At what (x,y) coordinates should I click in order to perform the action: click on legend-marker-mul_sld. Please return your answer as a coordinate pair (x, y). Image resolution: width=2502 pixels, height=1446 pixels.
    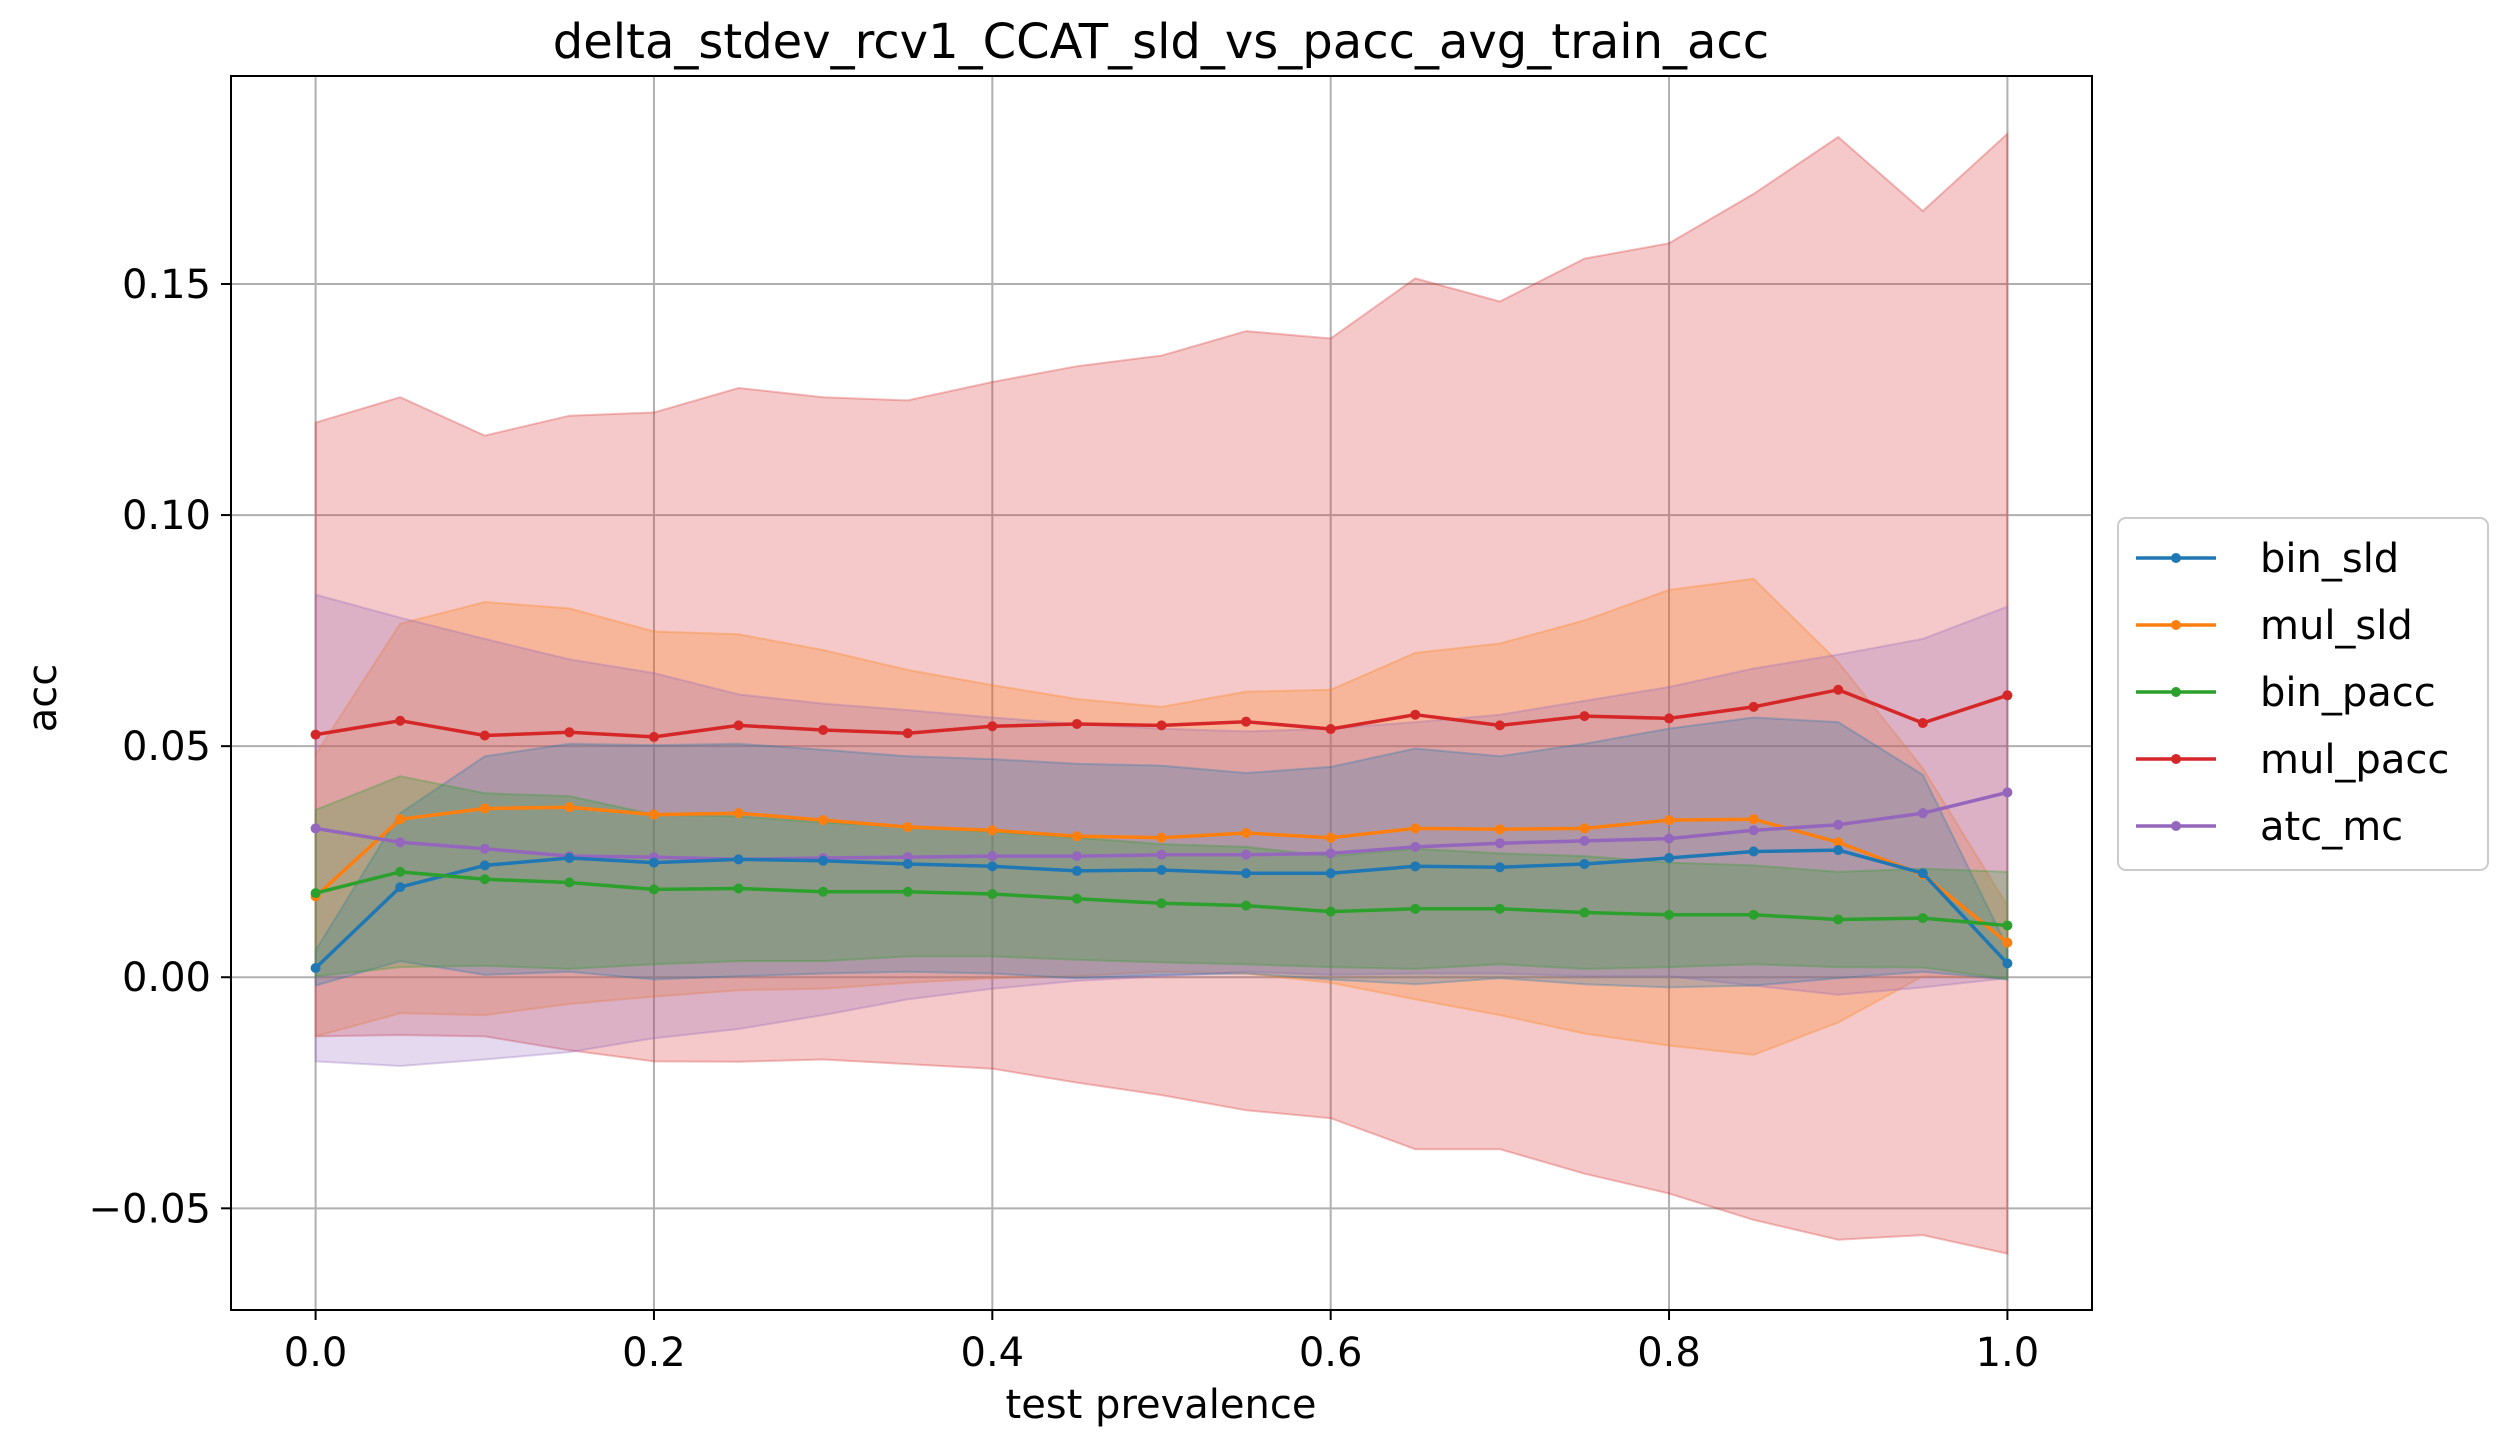
    Looking at the image, I should click on (2176, 625).